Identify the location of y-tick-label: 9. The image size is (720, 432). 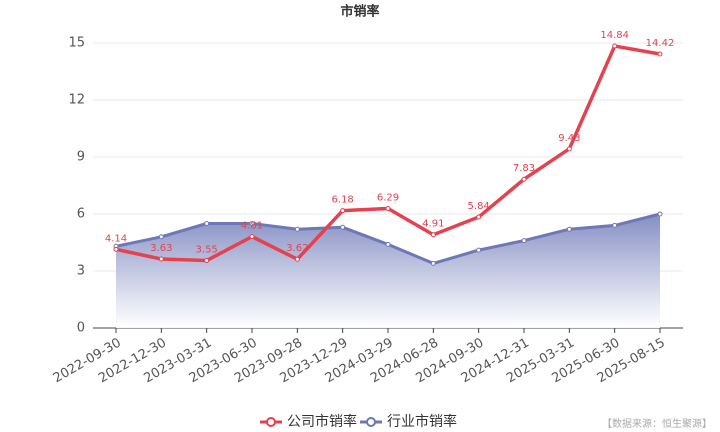
(81, 157).